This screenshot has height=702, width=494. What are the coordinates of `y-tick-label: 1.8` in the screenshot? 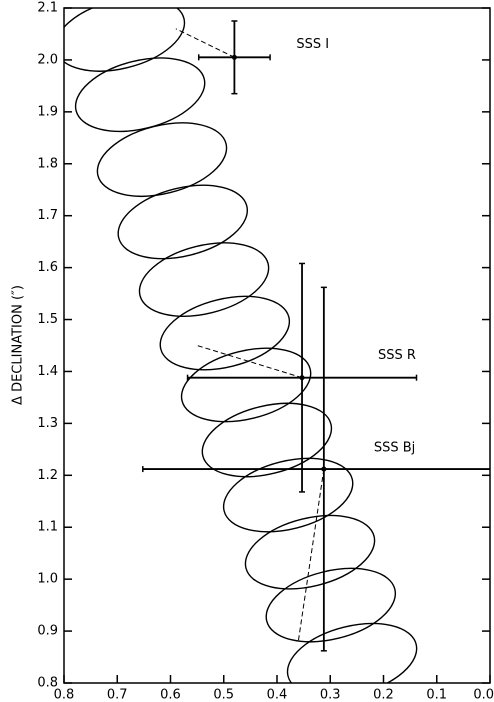 It's located at (47, 163).